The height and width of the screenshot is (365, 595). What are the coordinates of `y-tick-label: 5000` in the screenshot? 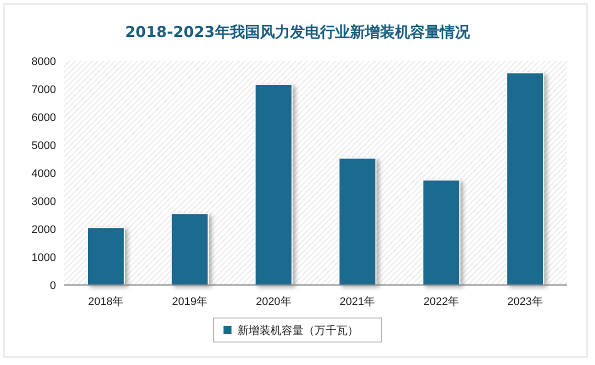 It's located at (44, 146).